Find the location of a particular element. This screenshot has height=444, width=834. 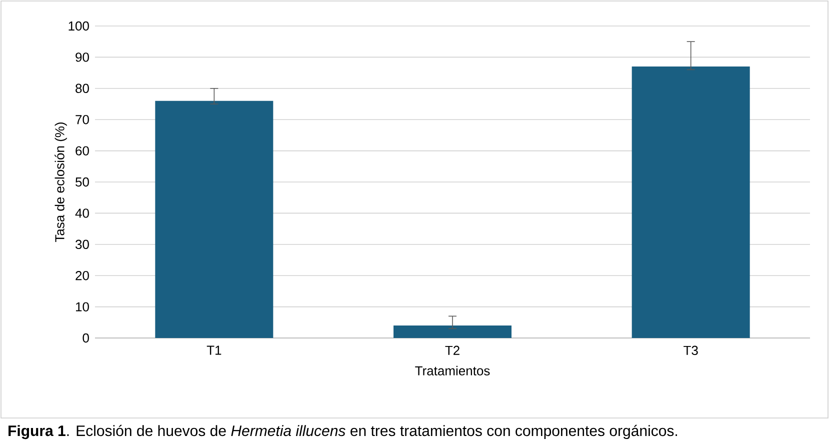

y-tick-label: 80 is located at coordinates (82, 88).